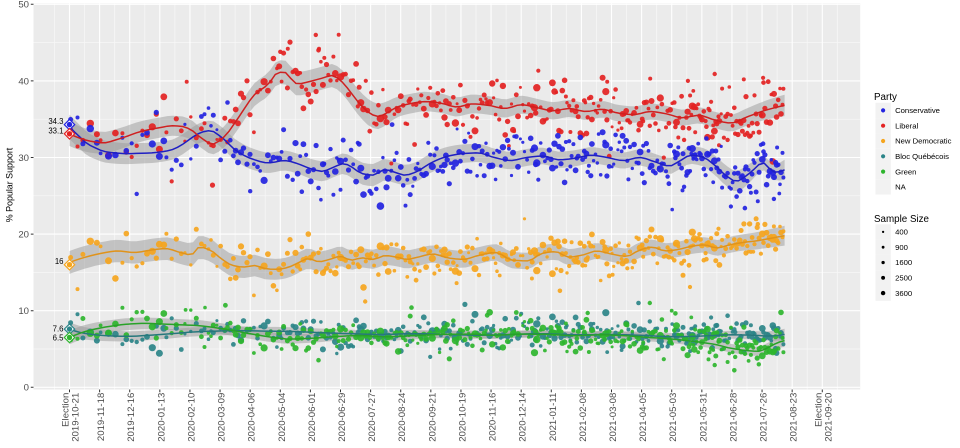 Image resolution: width=960 pixels, height=448 pixels. I want to click on svg-text: 2021-03-08, so click(613, 417).